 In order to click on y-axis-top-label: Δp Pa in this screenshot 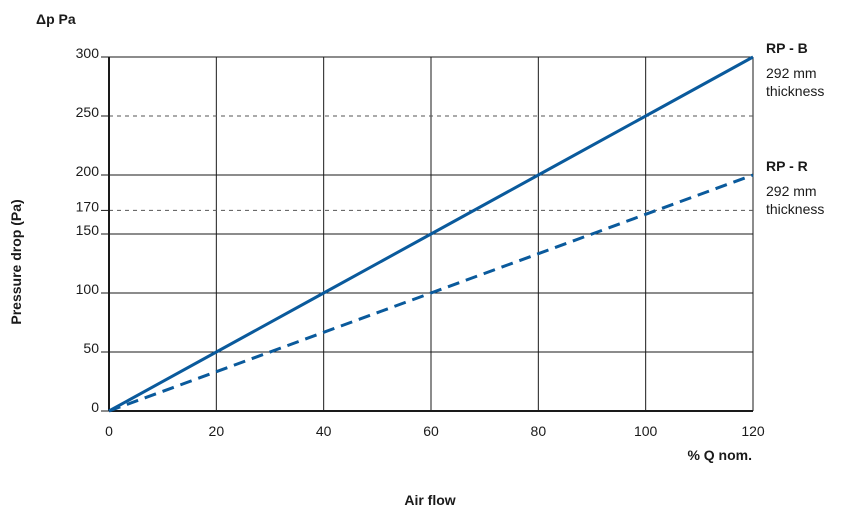, I will do `click(56, 19)`.